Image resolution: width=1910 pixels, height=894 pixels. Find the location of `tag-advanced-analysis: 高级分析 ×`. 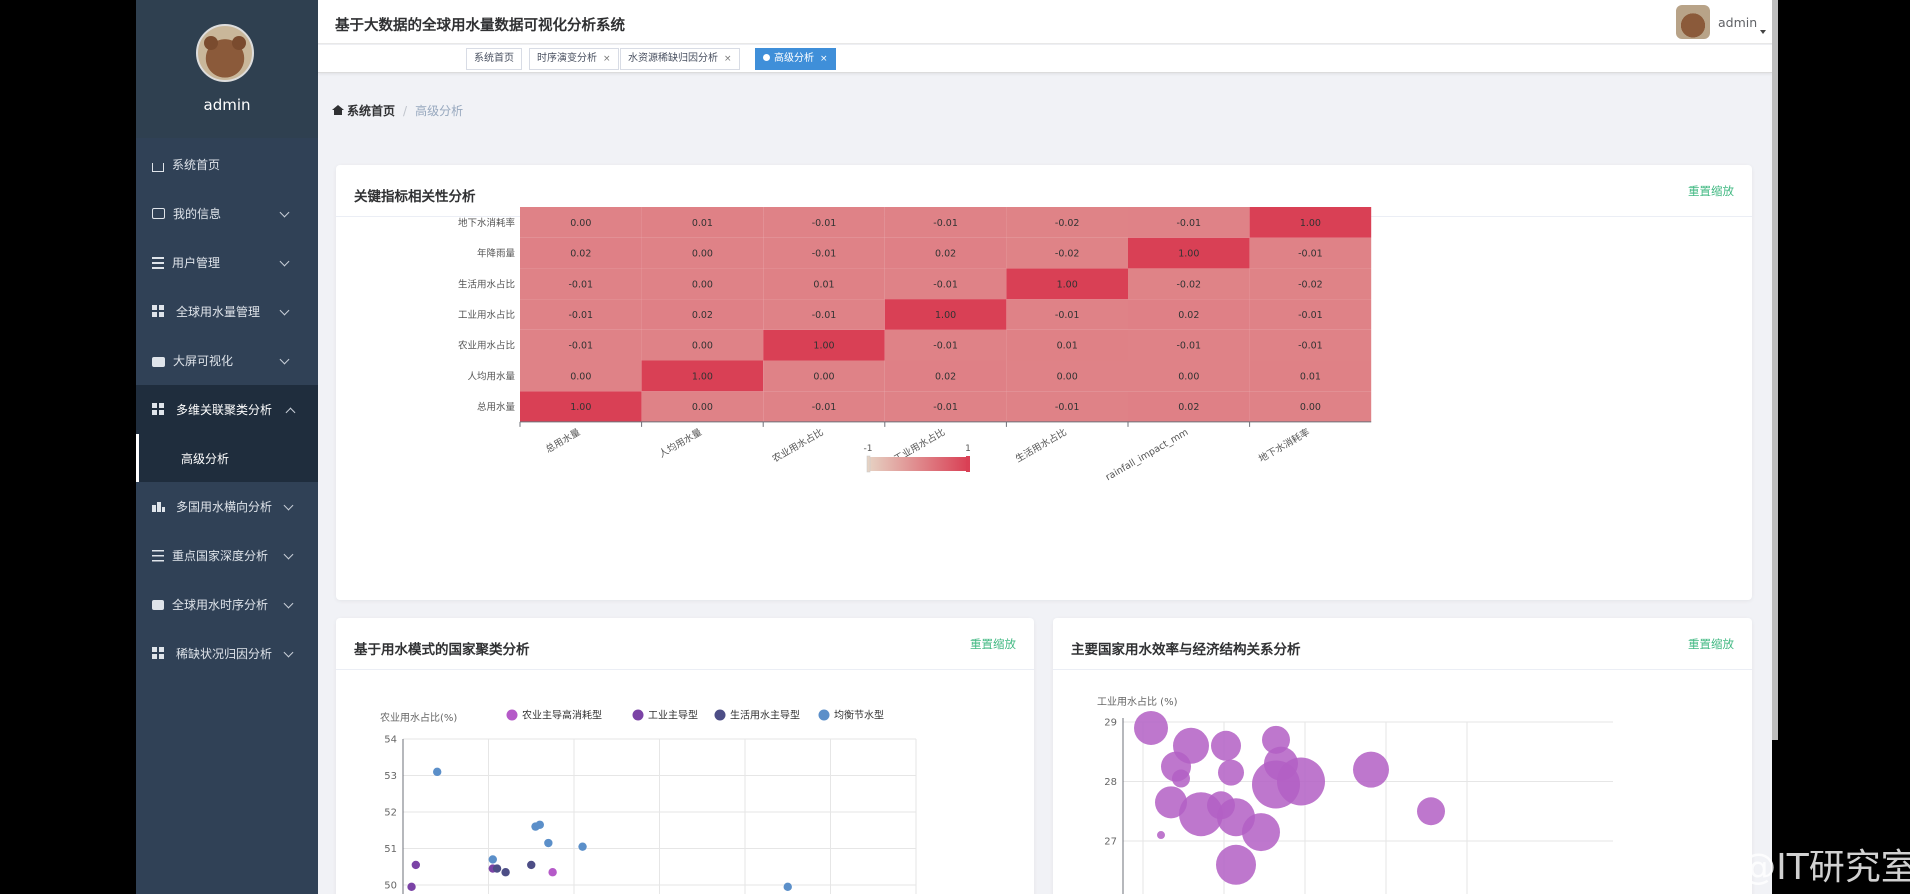

tag-advanced-analysis: 高级分析 × is located at coordinates (795, 59).